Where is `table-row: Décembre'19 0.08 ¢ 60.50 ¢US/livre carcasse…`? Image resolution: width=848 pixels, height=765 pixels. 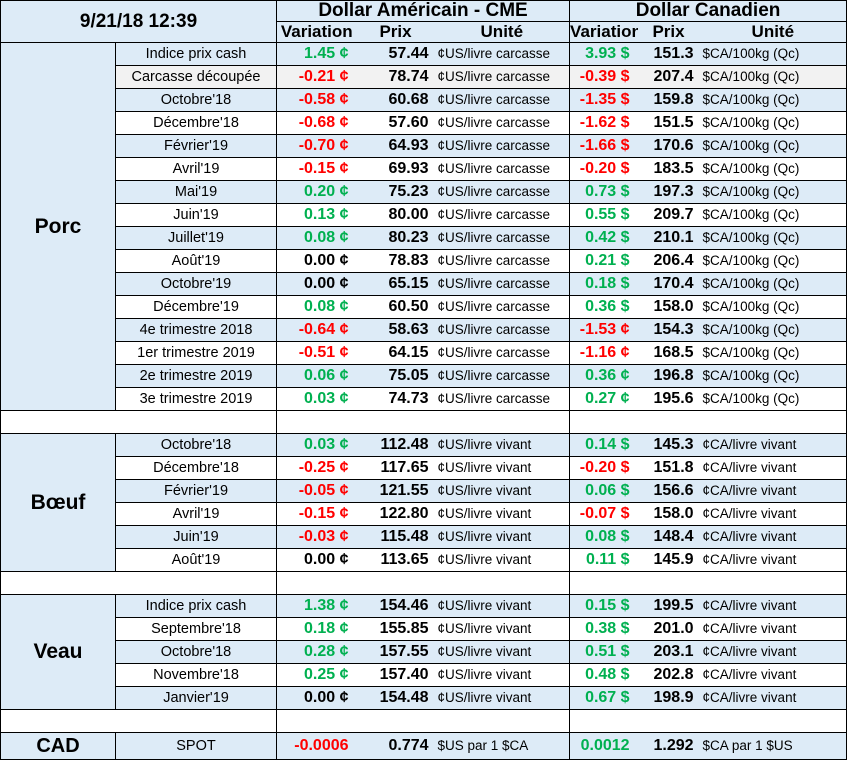 table-row: Décembre'19 0.08 ¢ 60.50 ¢US/livre carcasse… is located at coordinates (424, 307).